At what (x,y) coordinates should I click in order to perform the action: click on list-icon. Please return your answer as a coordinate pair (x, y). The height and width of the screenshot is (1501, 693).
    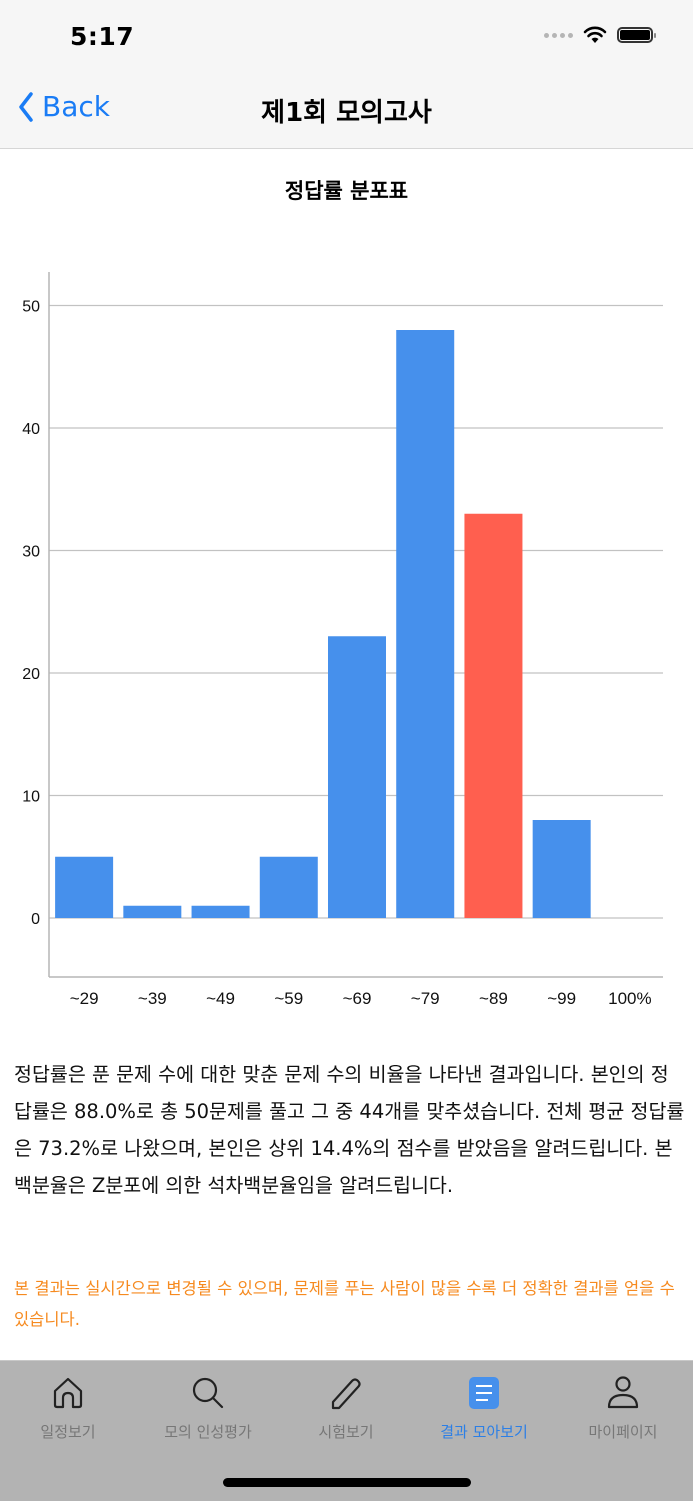
    Looking at the image, I should click on (484, 1393).